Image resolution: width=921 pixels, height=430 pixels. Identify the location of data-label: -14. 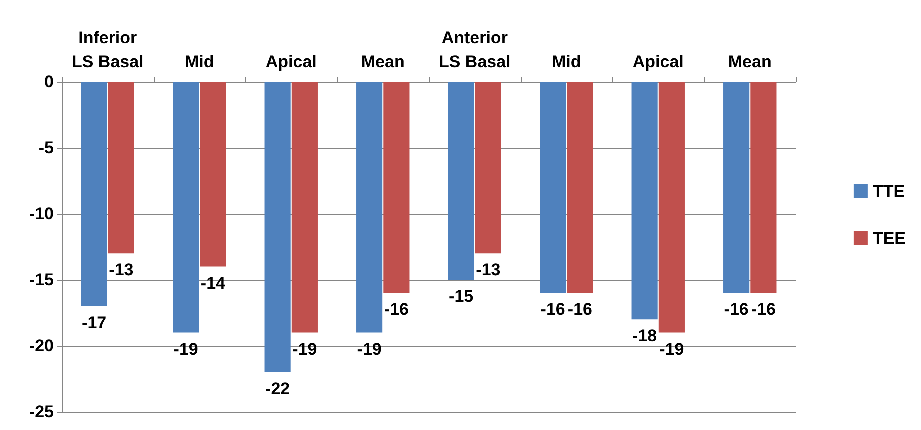
(213, 283).